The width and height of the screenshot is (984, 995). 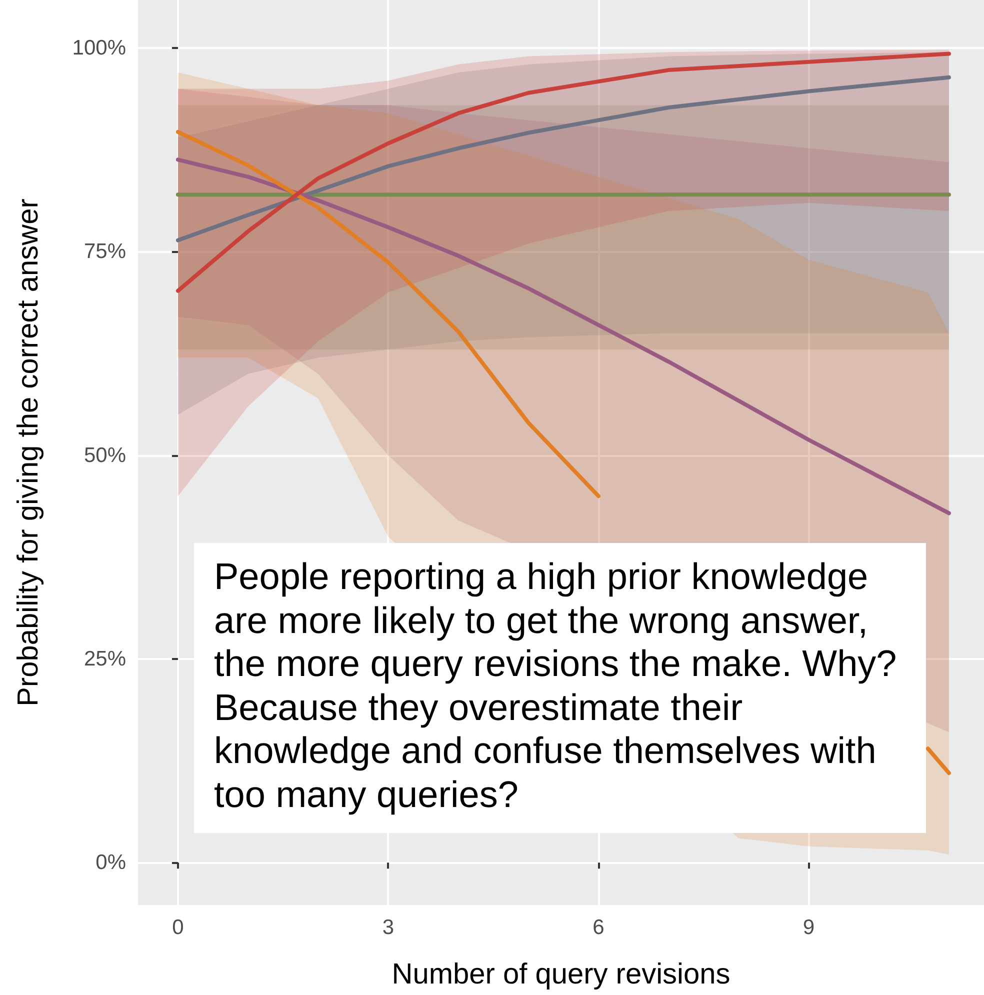 What do you see at coordinates (563, 158) in the screenshot?
I see `line-series` at bounding box center [563, 158].